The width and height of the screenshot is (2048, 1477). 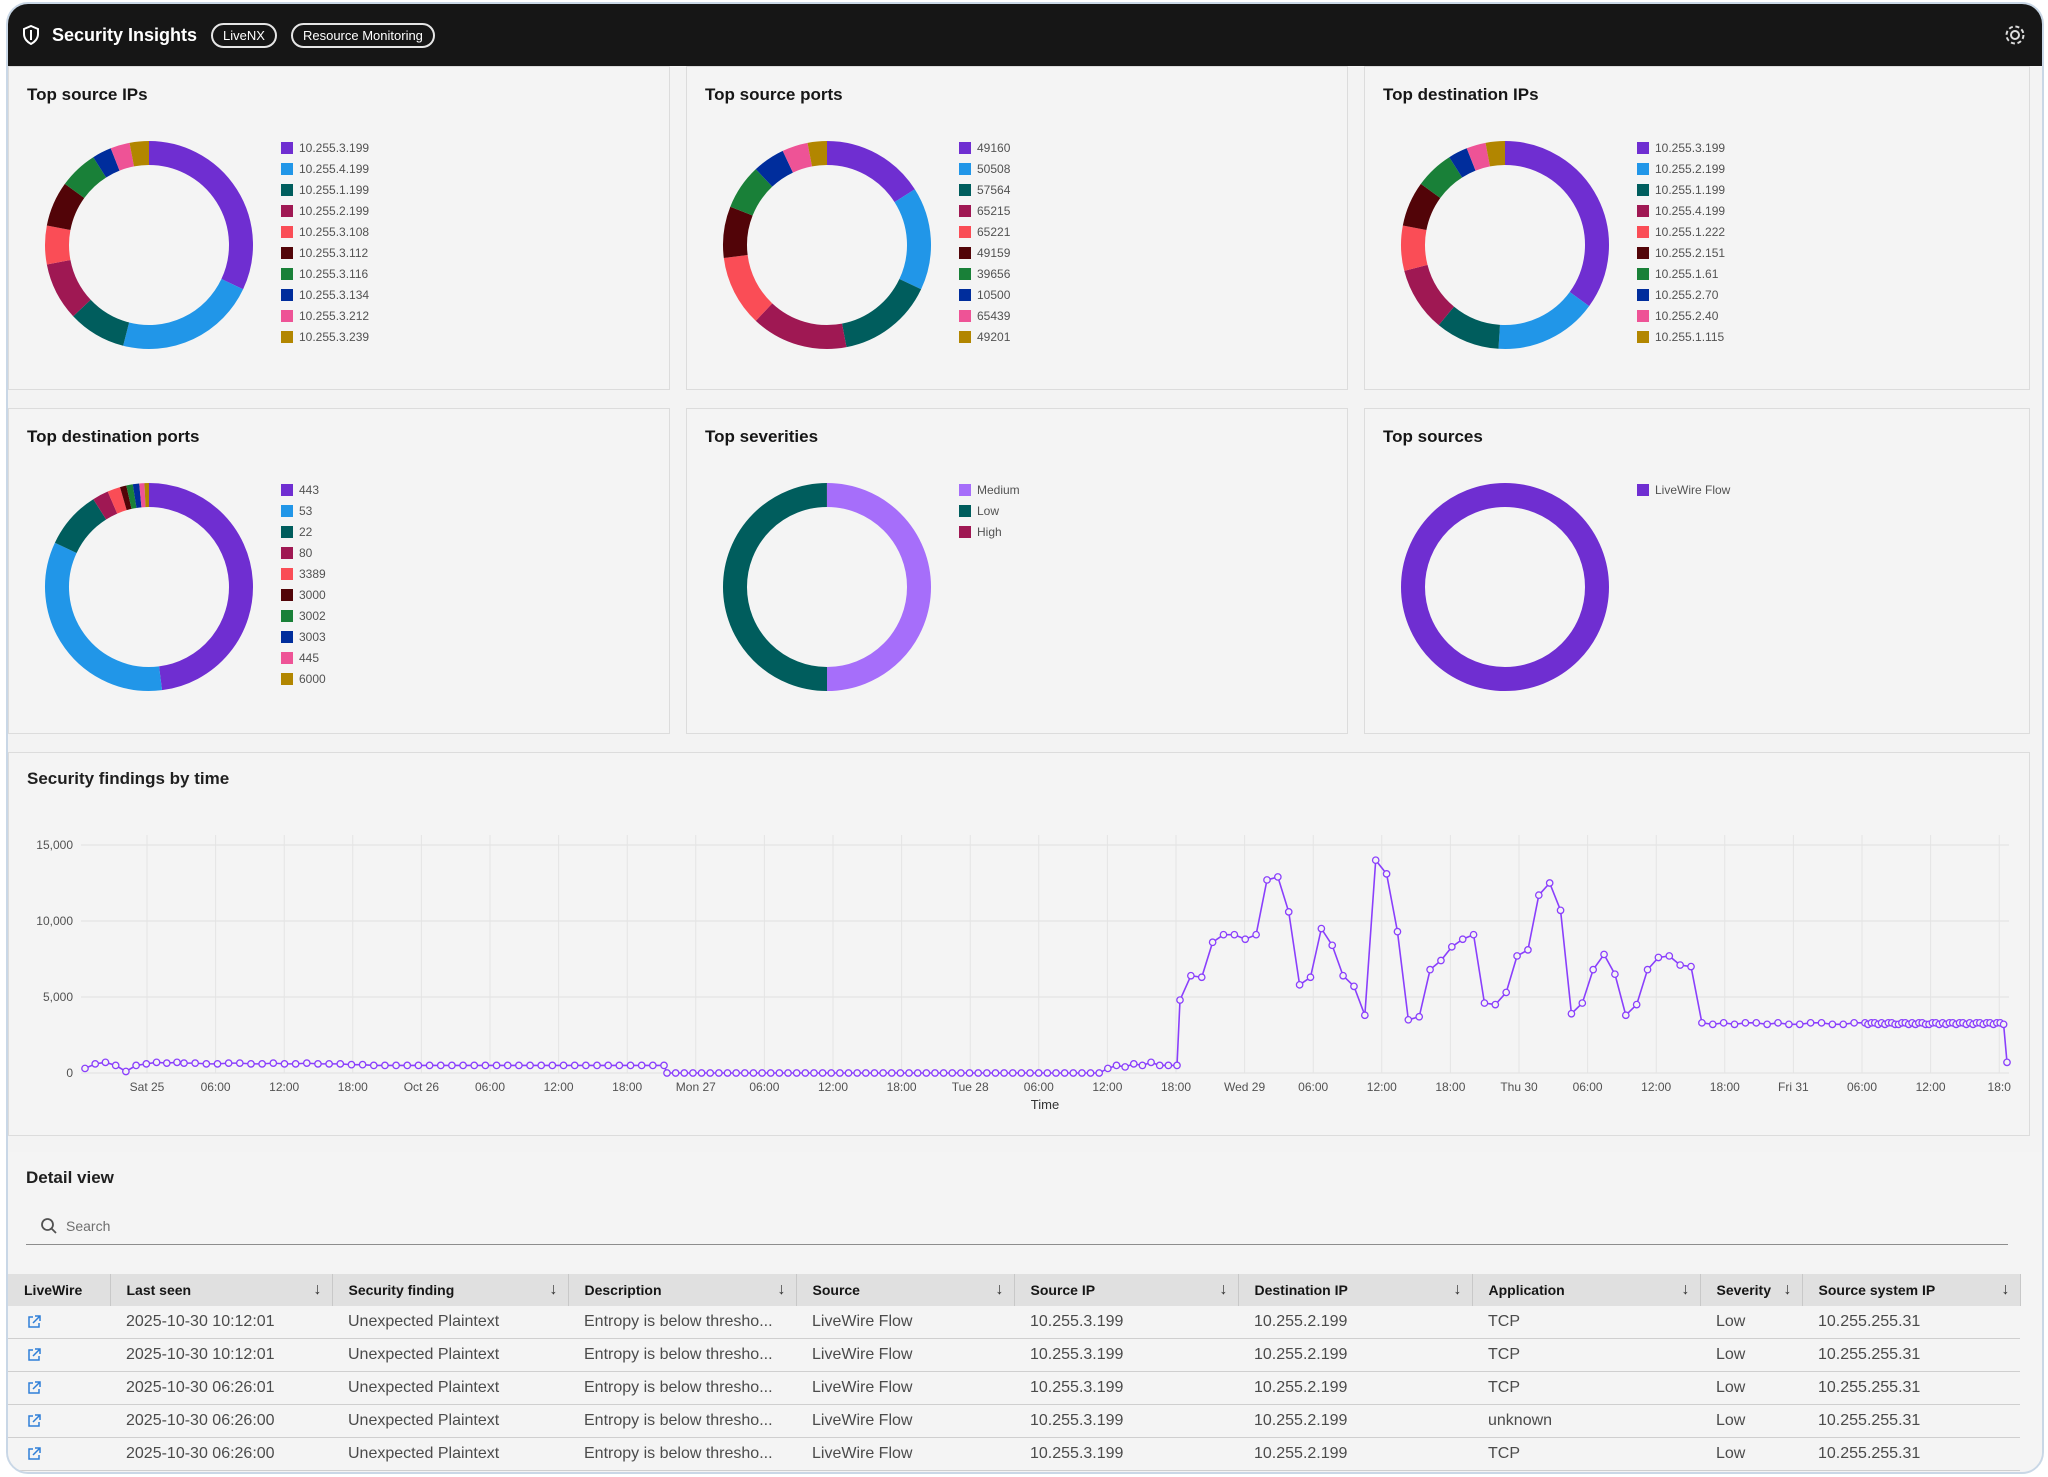 What do you see at coordinates (1586, 1290) in the screenshot?
I see `column-header: Application ↓` at bounding box center [1586, 1290].